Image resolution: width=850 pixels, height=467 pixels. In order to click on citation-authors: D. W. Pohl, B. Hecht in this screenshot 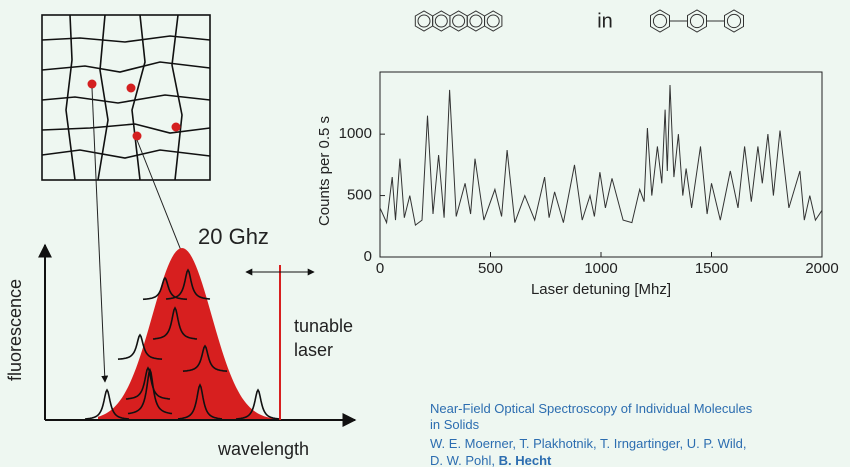, I will do `click(491, 460)`.